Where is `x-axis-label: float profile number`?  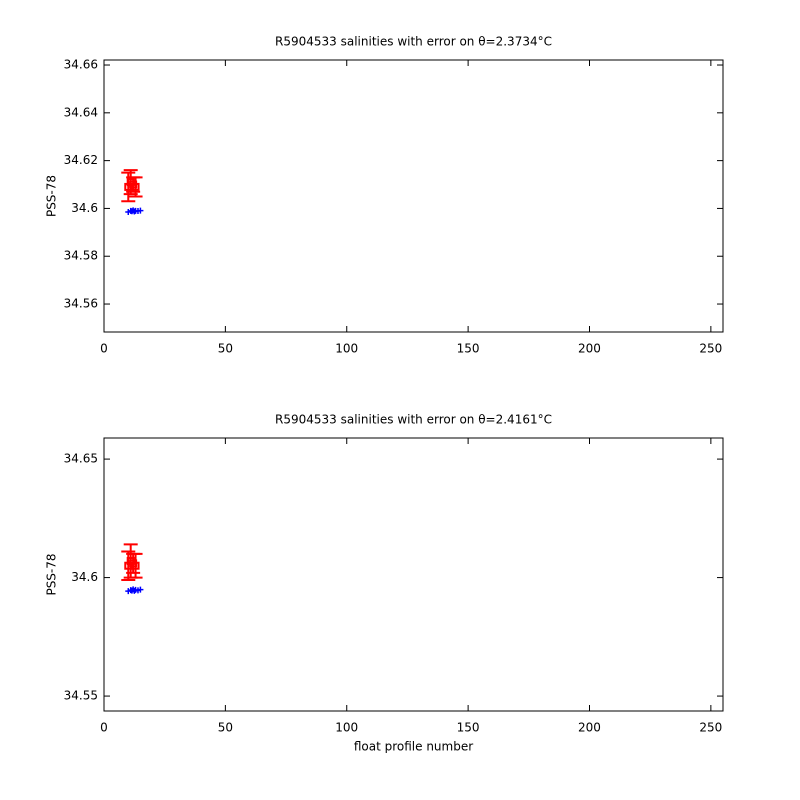
x-axis-label: float profile number is located at coordinates (413, 747).